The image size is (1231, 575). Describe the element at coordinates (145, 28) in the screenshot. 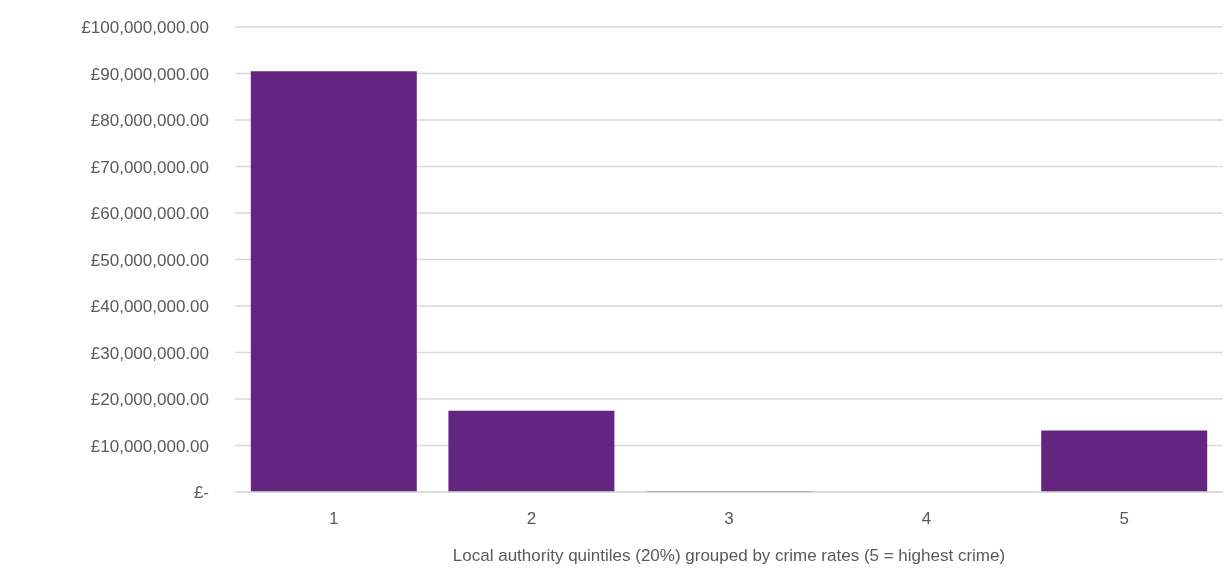

I see `y-tick-label: £100,000,000.00` at that location.